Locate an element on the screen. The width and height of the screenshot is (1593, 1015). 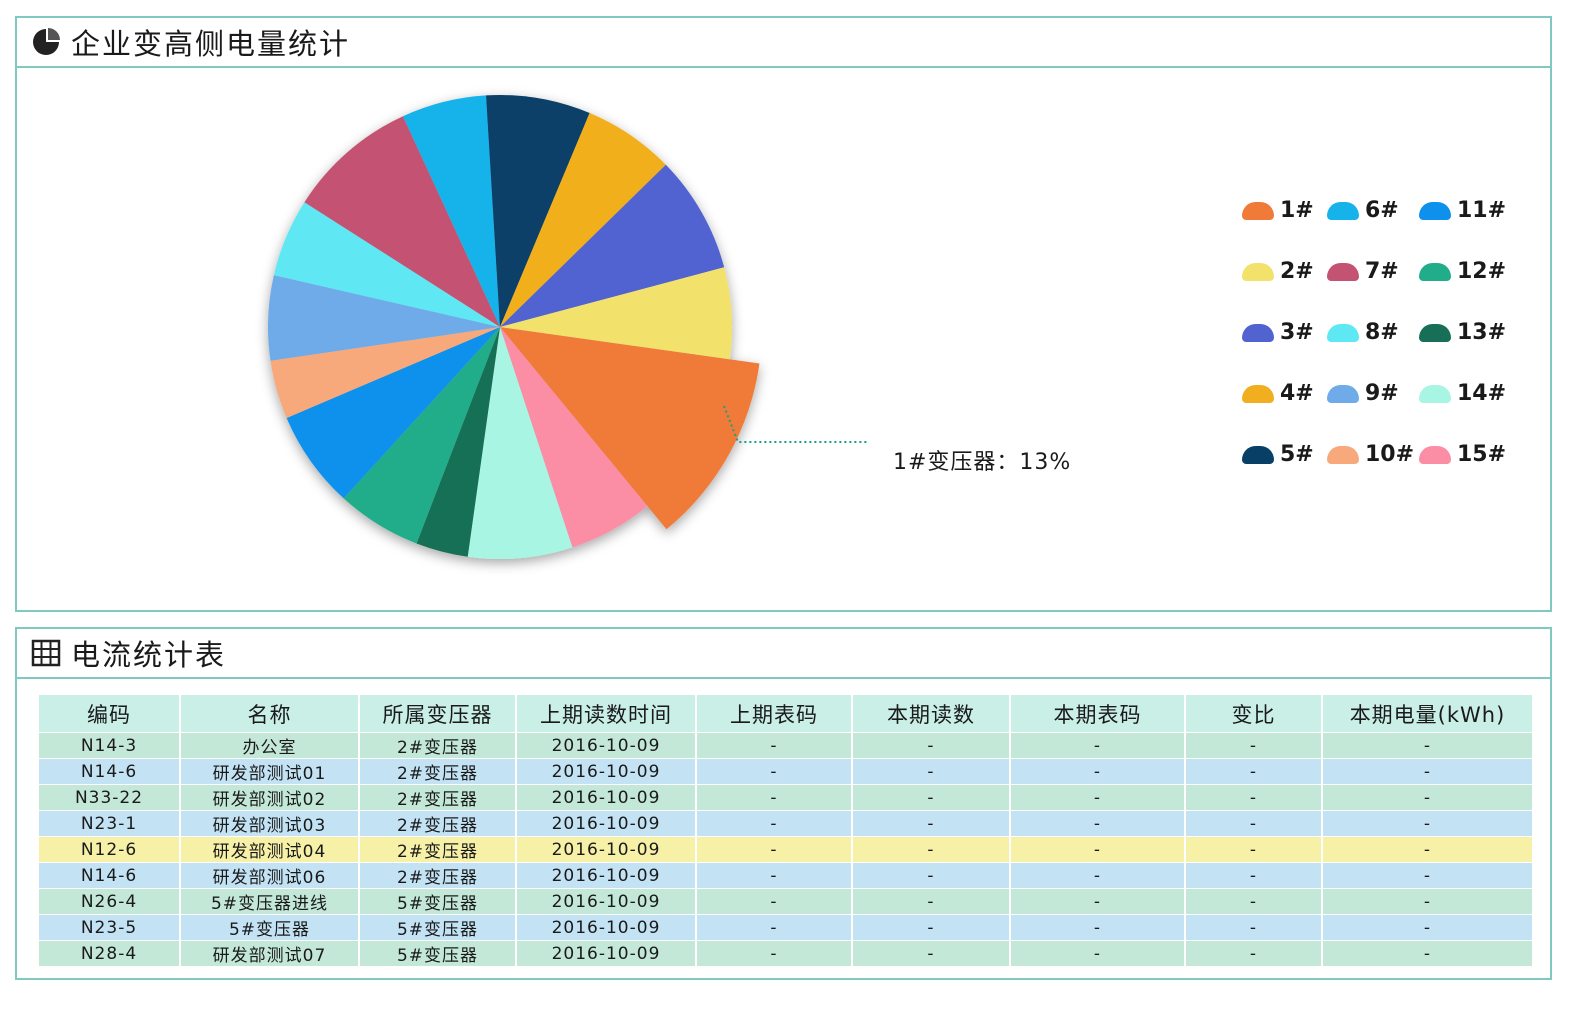
legend-label: 9# is located at coordinates (1382, 393).